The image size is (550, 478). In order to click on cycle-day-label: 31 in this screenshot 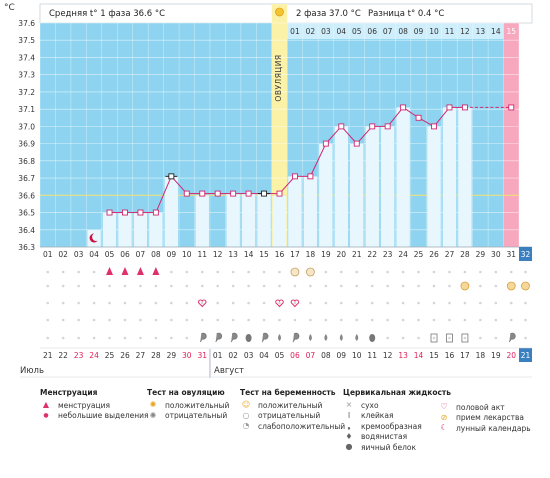, I will do `click(512, 254)`.